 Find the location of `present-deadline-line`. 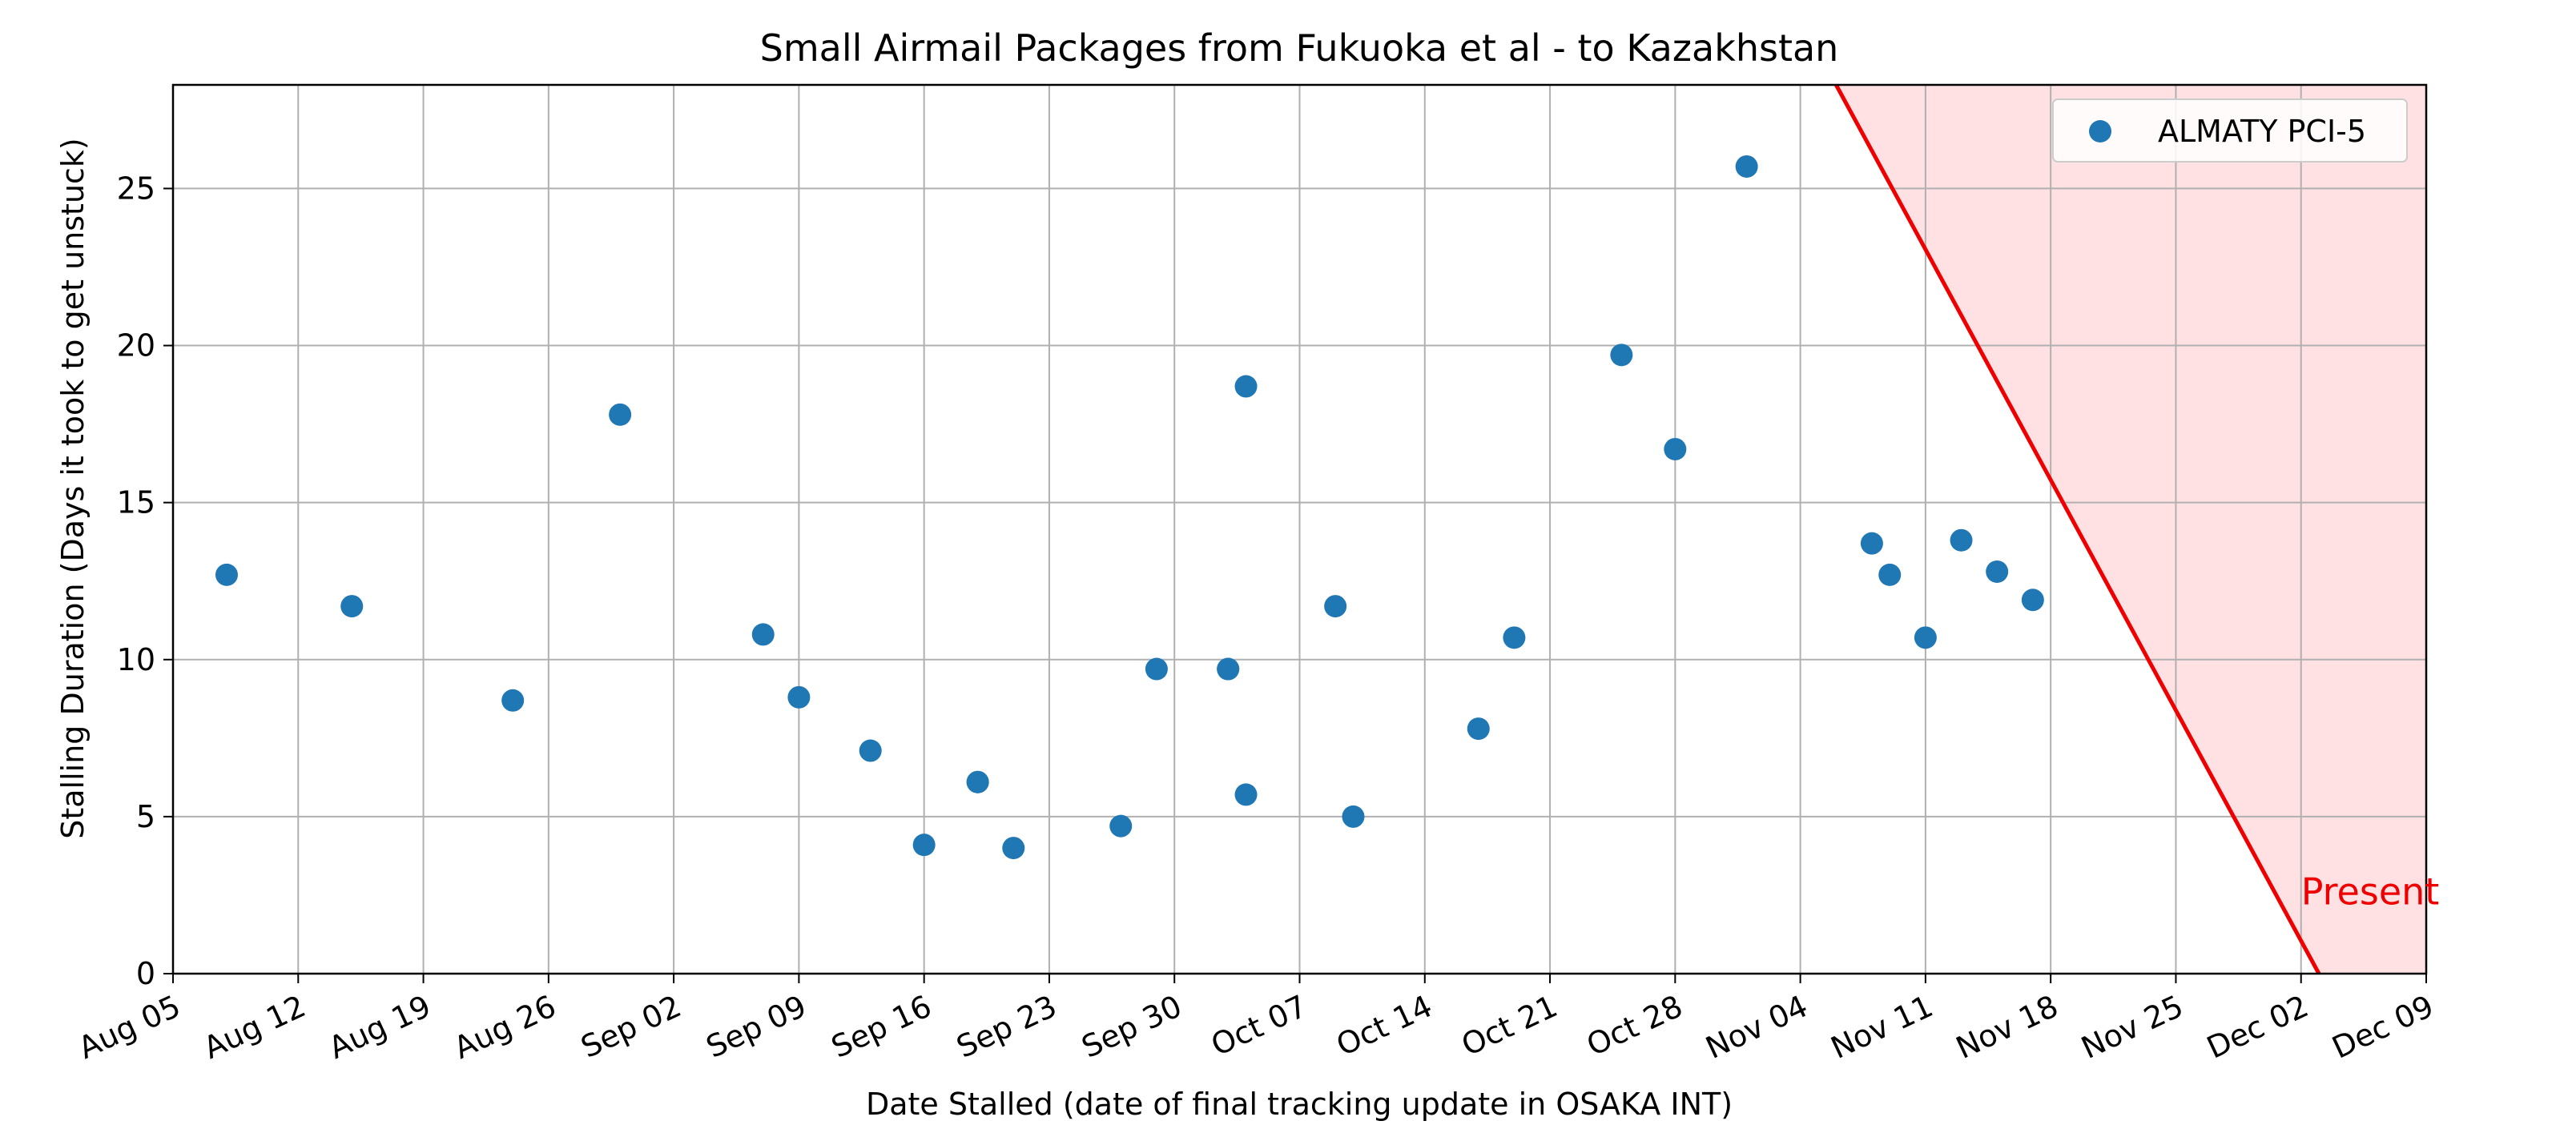

present-deadline-line is located at coordinates (2077, 529).